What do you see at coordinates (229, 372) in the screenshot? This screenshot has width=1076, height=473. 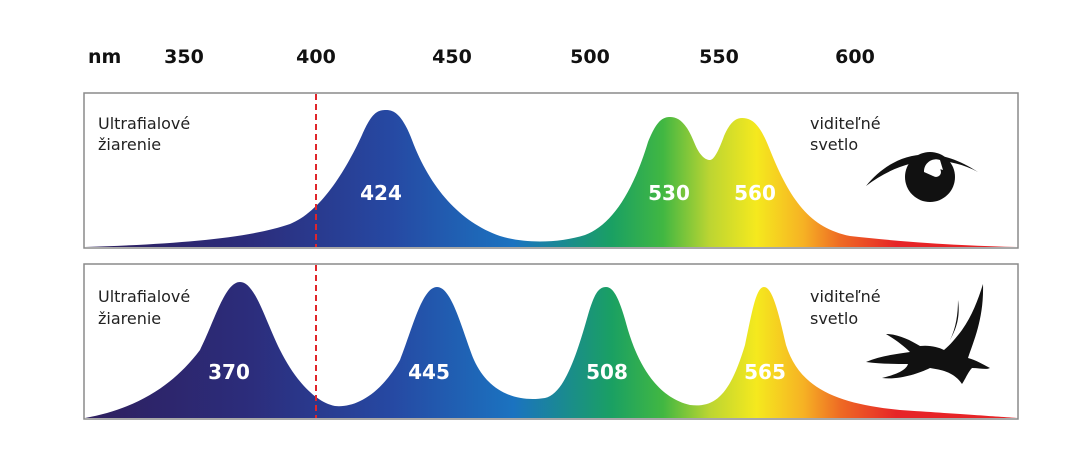 I see `peak-label: 370` at bounding box center [229, 372].